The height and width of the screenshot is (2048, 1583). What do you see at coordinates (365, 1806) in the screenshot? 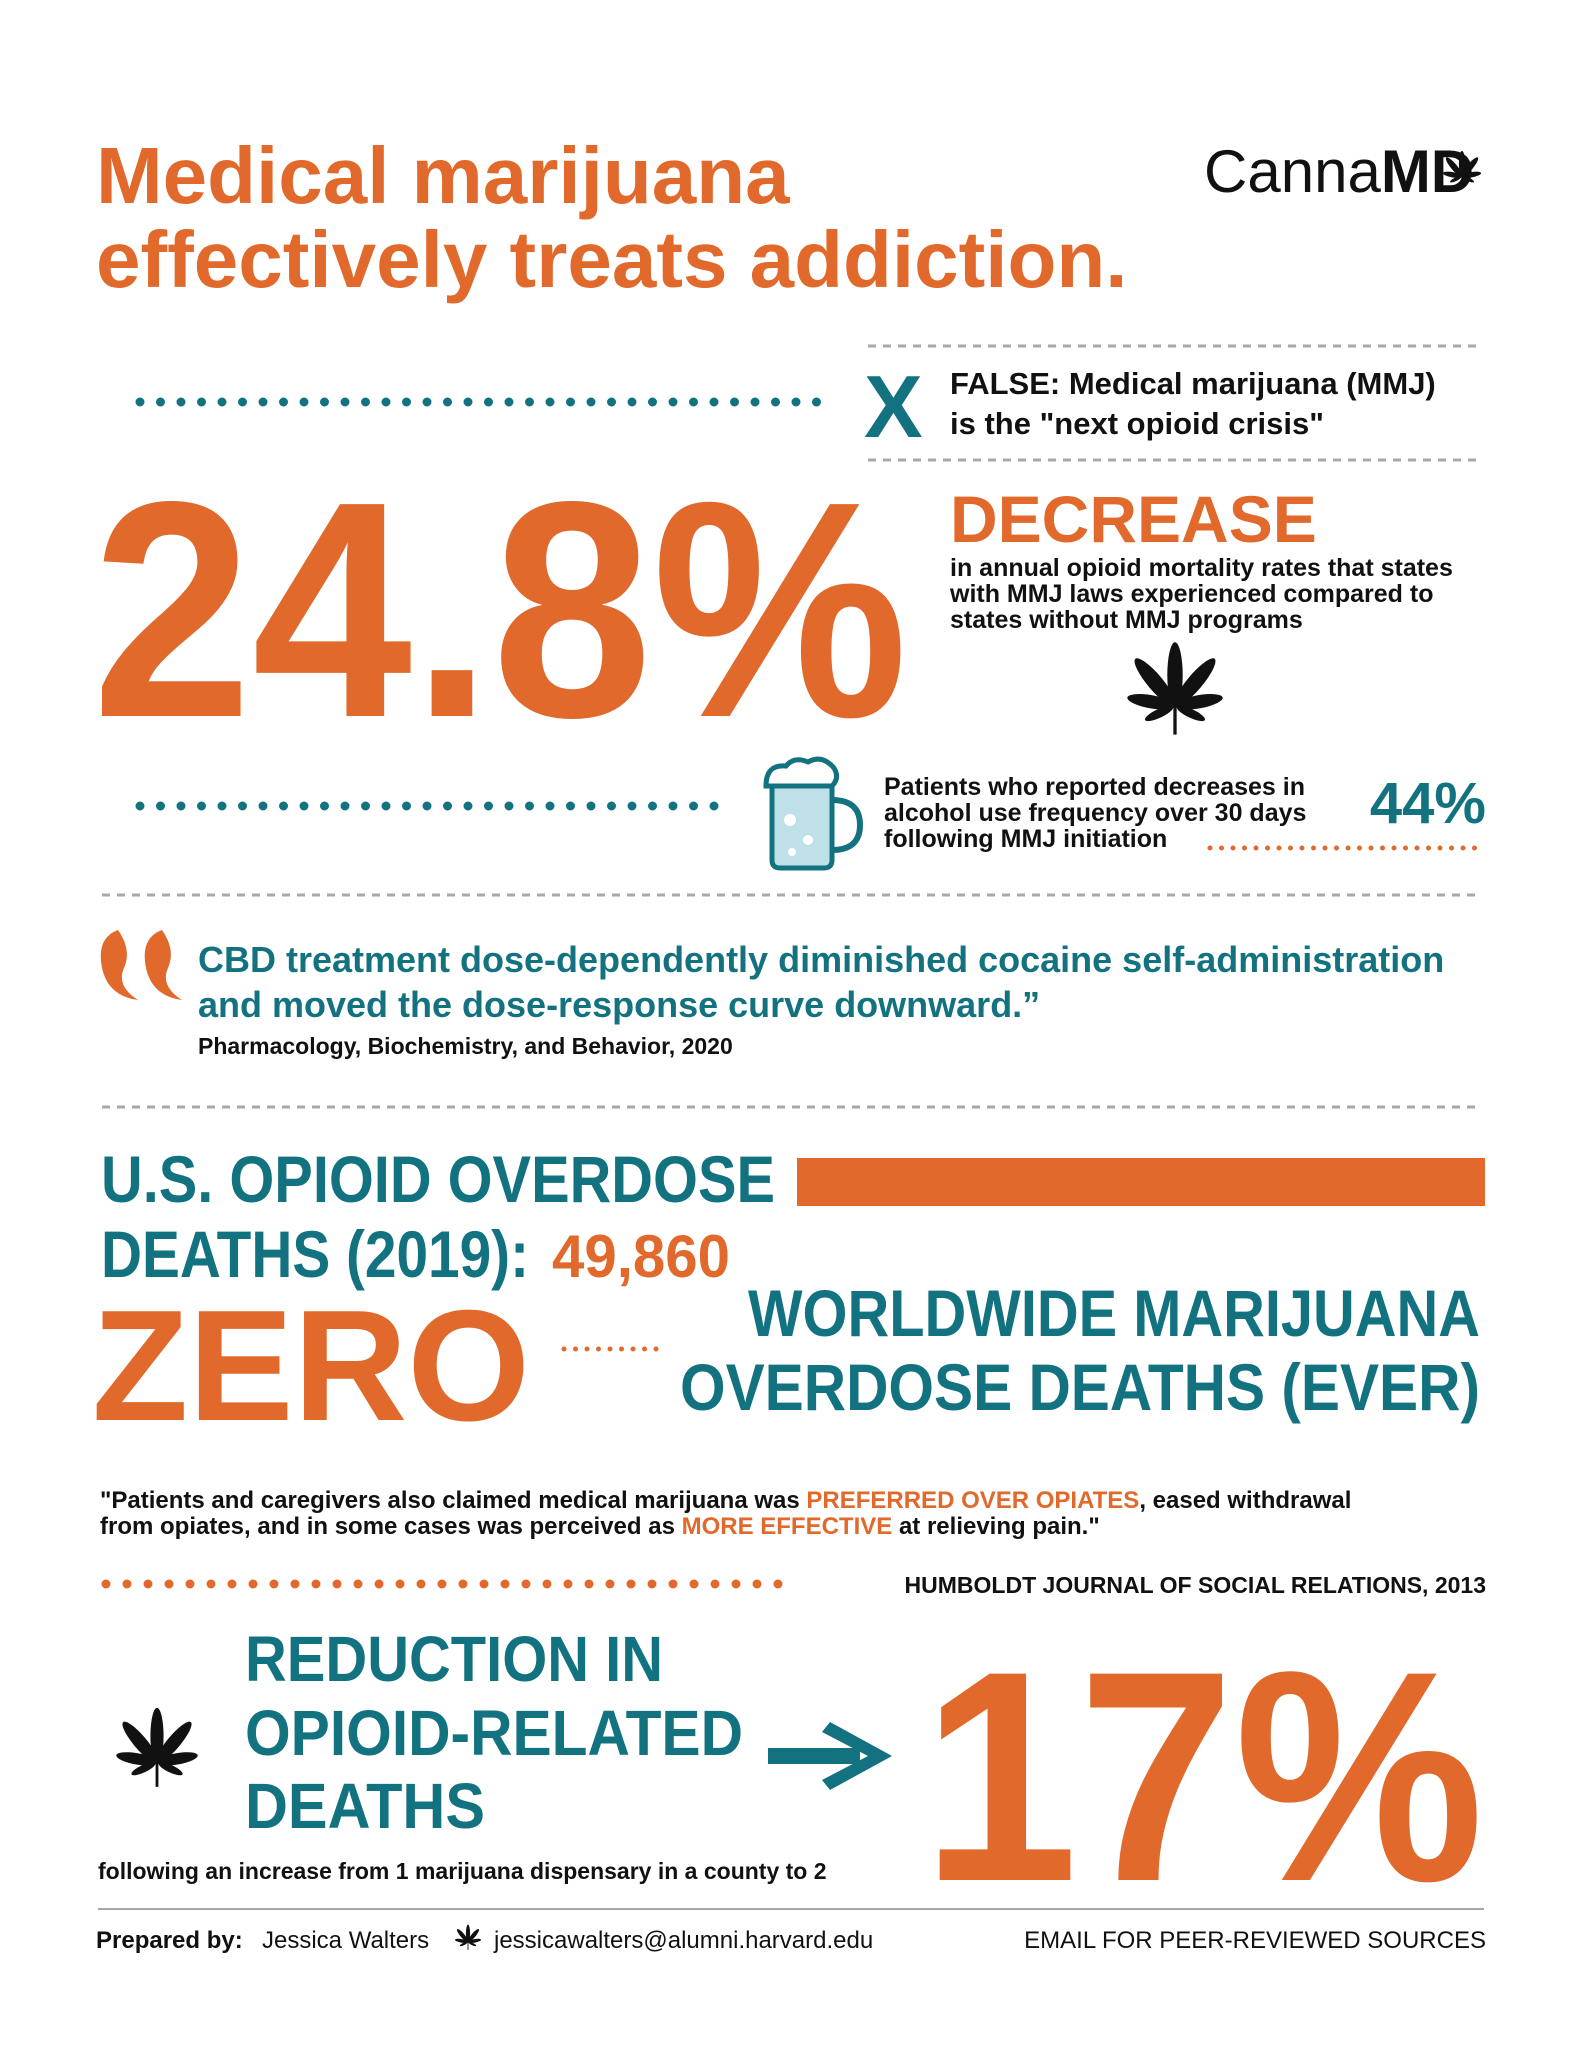
I see `reduction-line: DEATHS` at bounding box center [365, 1806].